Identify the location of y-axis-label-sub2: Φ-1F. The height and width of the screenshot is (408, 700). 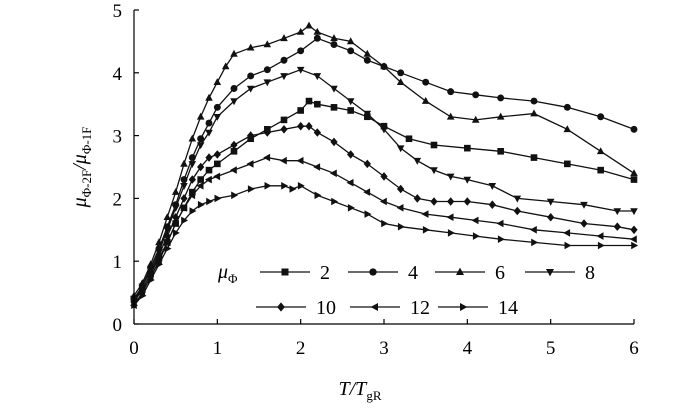
(86, 141).